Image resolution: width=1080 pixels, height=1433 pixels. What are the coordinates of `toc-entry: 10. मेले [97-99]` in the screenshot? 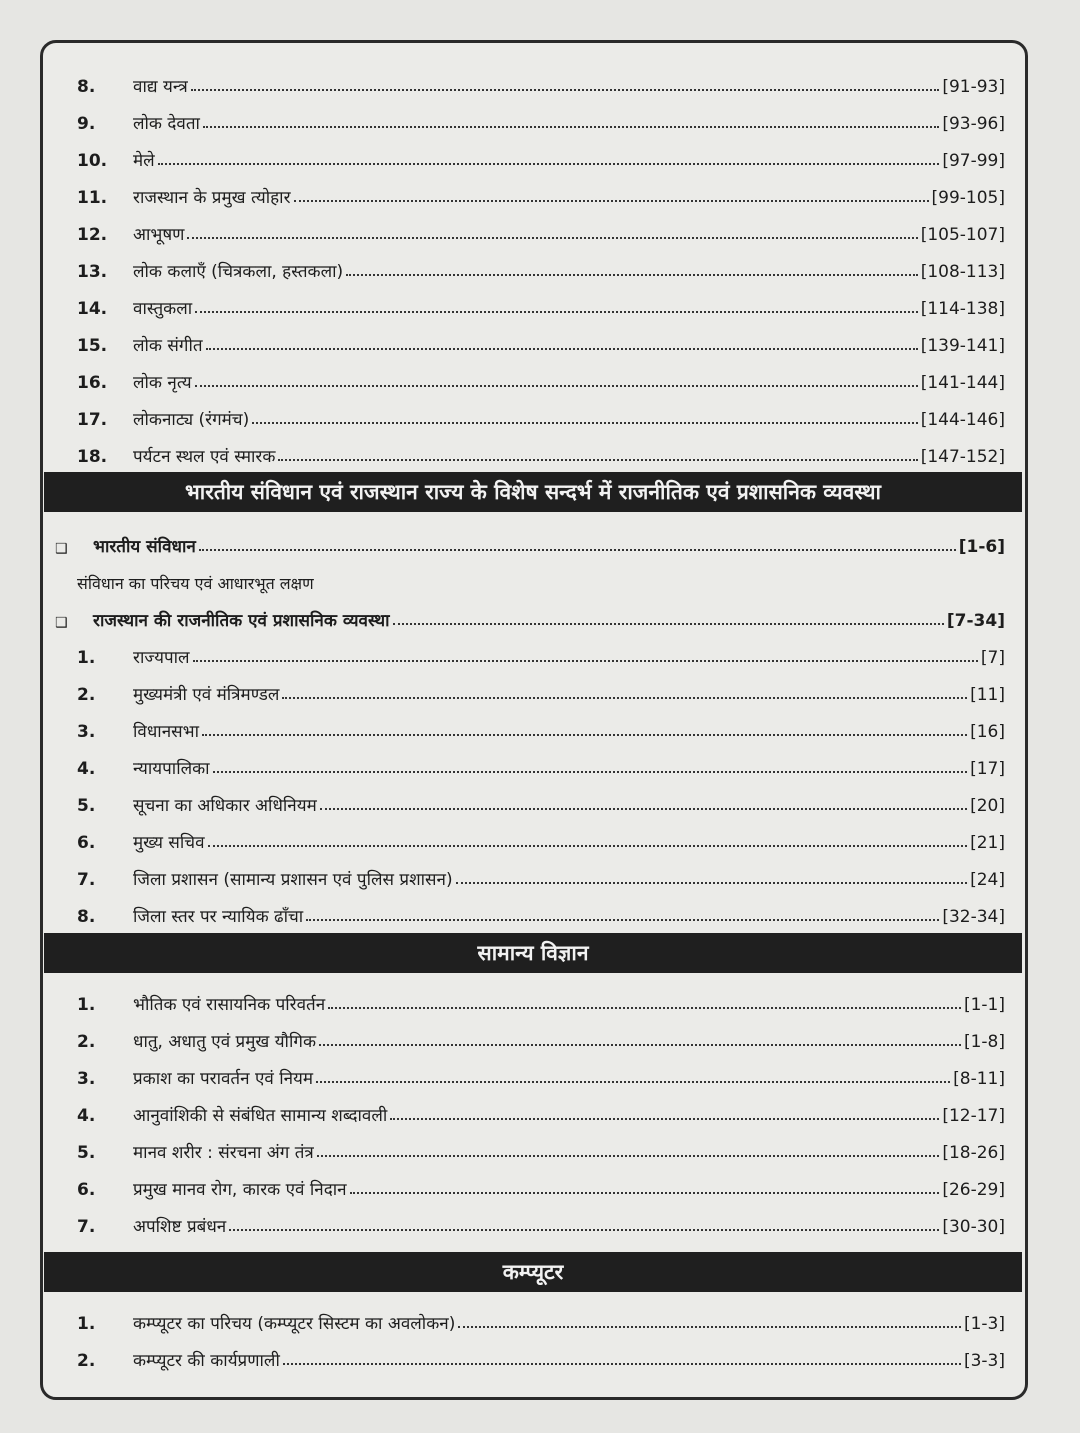 It's located at (530, 152).